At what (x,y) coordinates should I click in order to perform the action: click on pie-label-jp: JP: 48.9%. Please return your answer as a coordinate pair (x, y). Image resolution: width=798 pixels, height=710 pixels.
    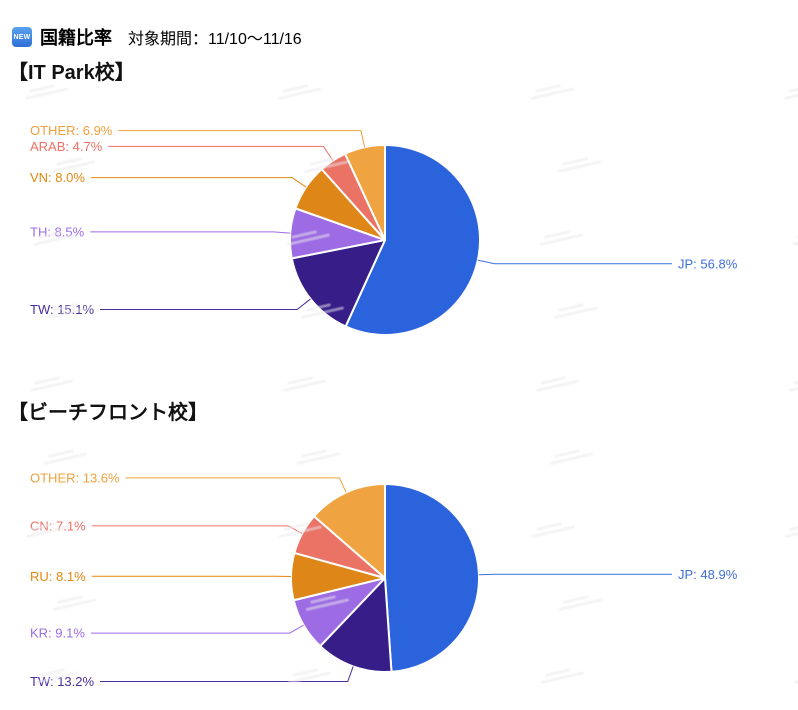
    Looking at the image, I should click on (708, 574).